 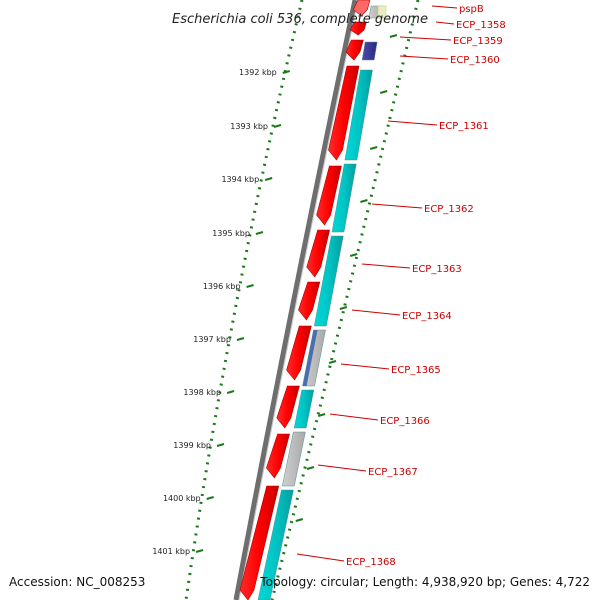 What do you see at coordinates (222, 286) in the screenshot?
I see `tick-label: 1396 kbp` at bounding box center [222, 286].